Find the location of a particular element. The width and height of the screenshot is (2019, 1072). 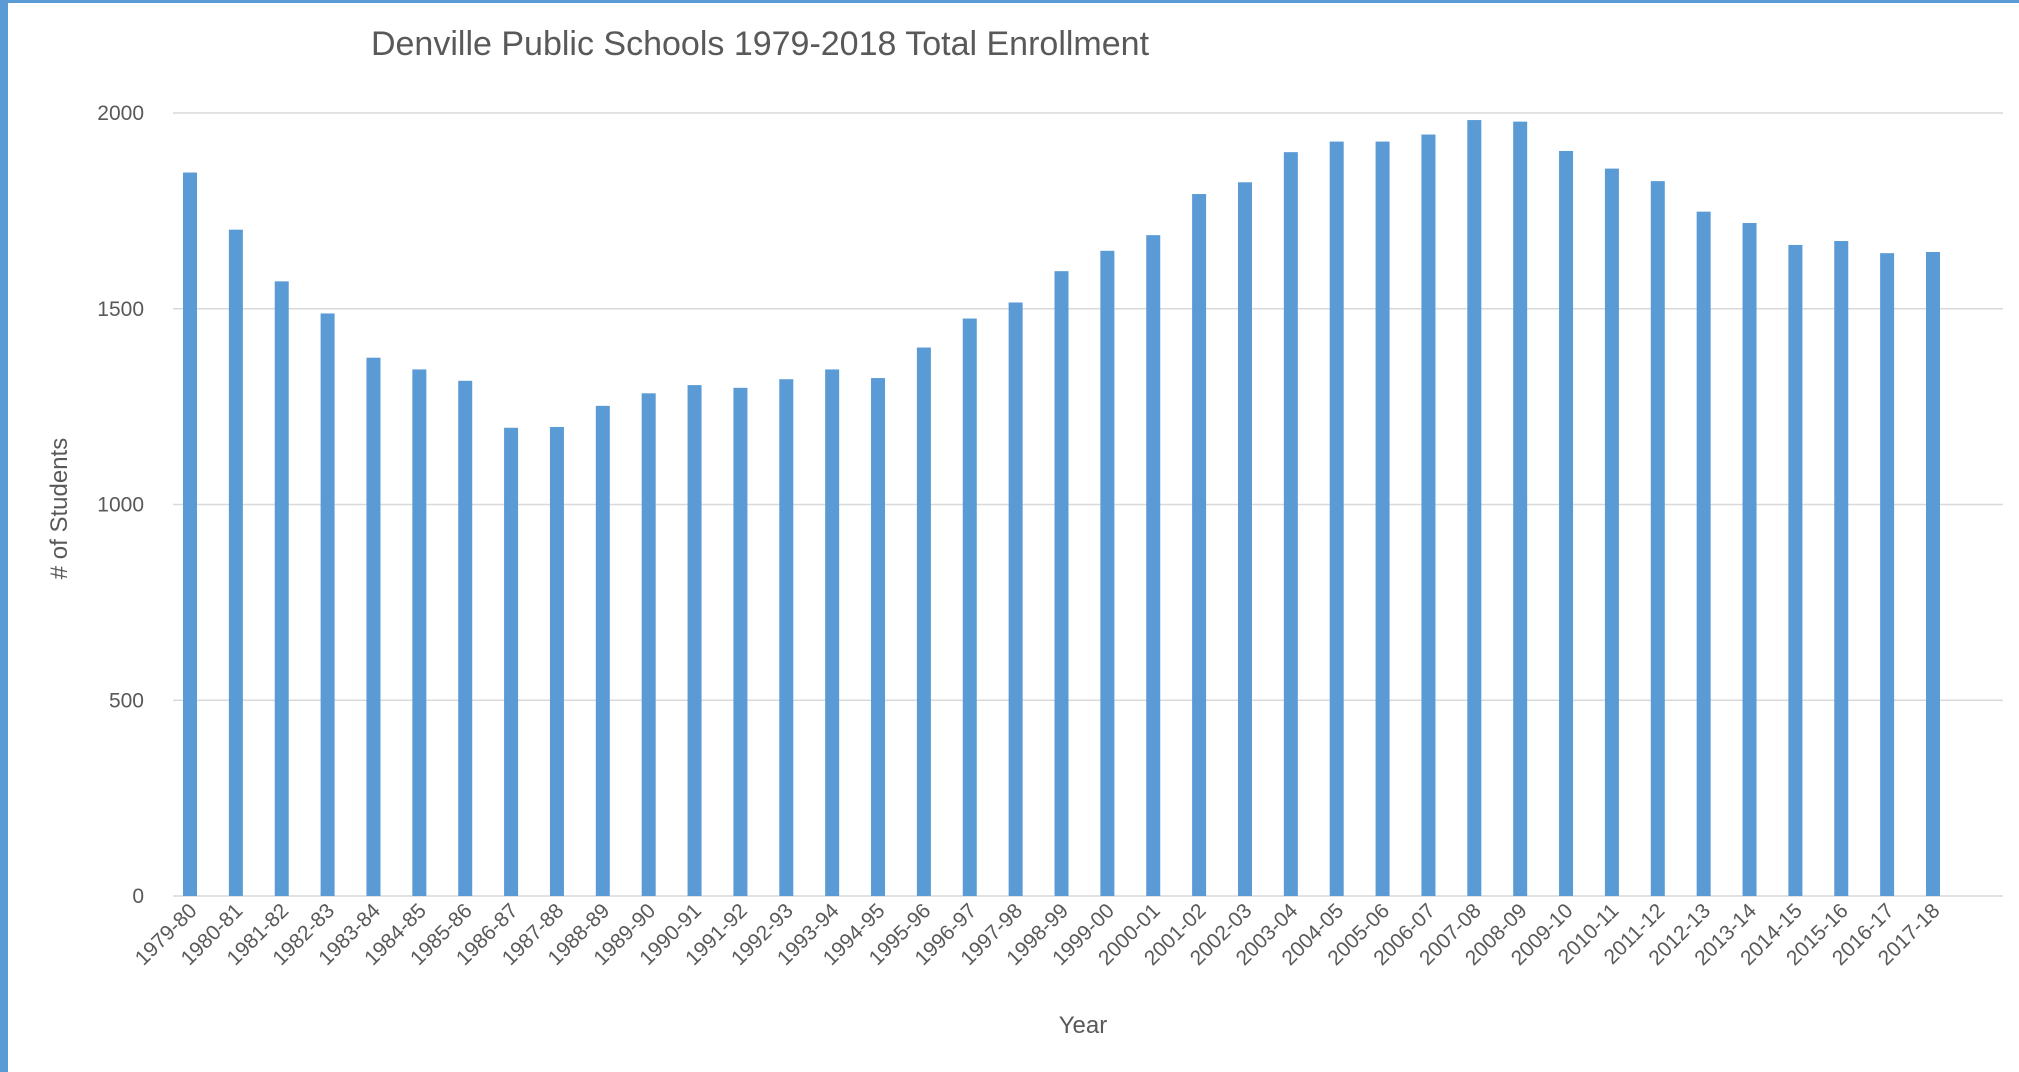

y-axis-title: # of Students is located at coordinates (59, 508).